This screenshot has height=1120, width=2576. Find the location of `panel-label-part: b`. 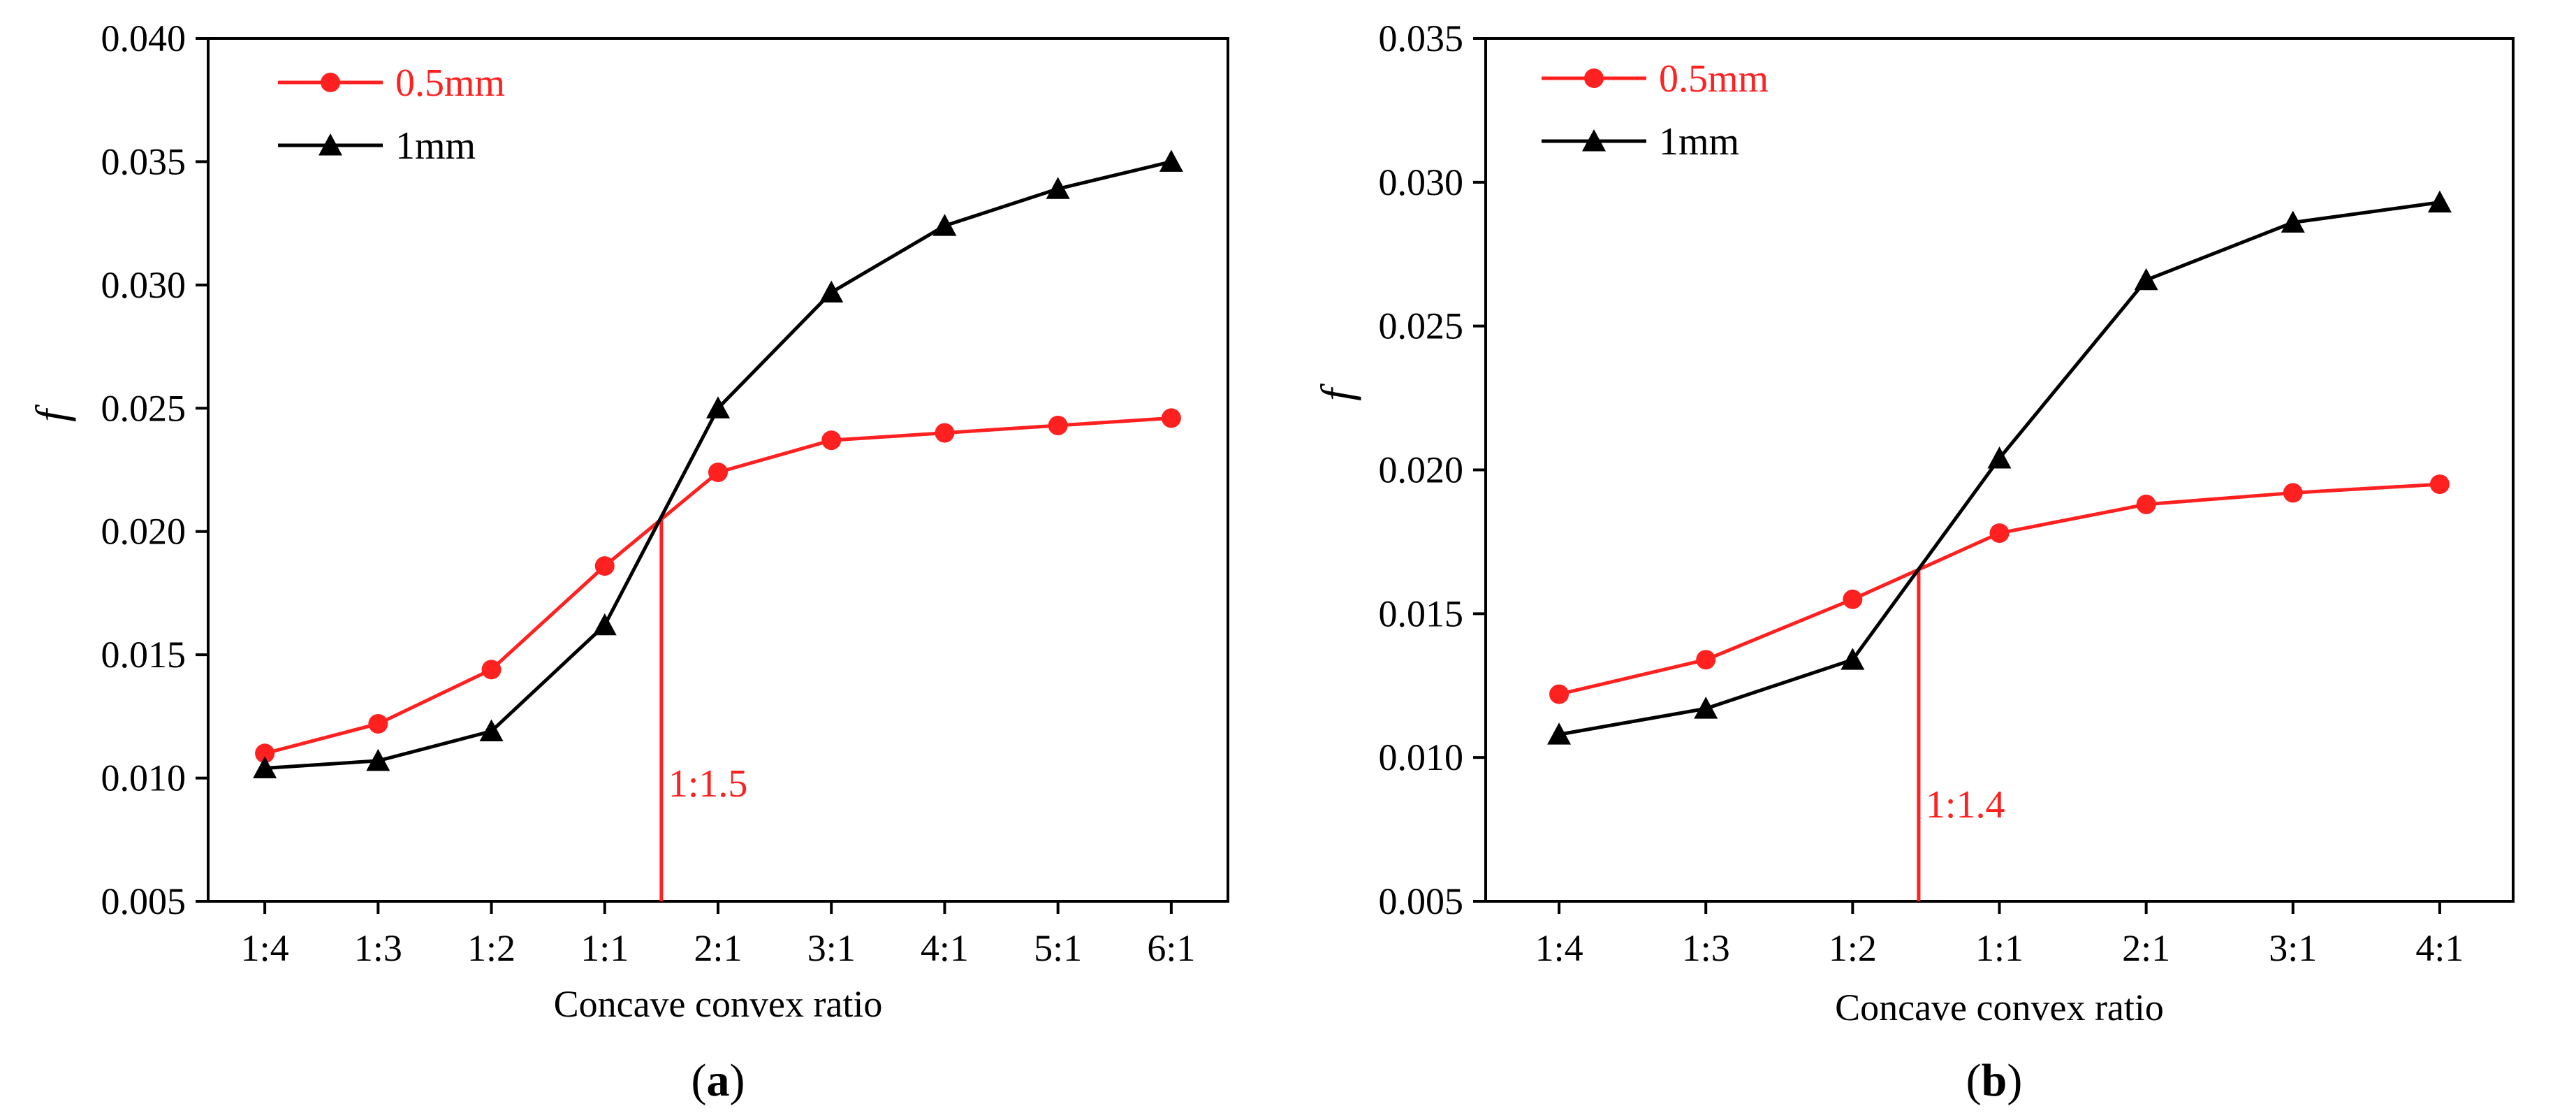

panel-label-part: b is located at coordinates (1995, 1080).